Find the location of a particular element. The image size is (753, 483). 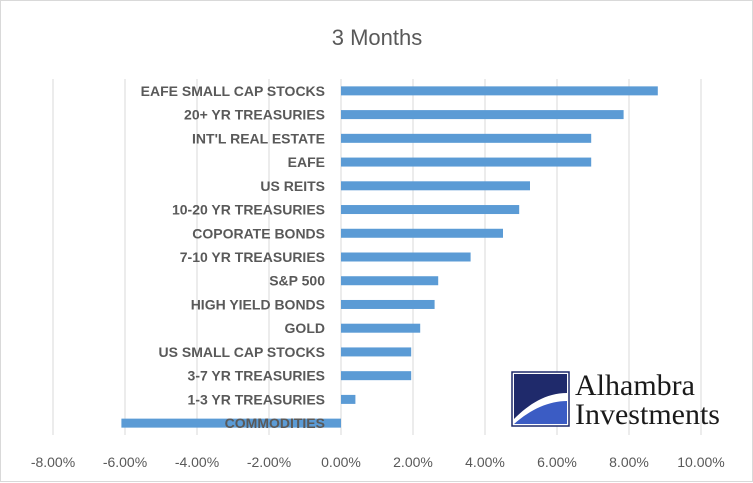

logo-line-1: Alhambra is located at coordinates (635, 385).